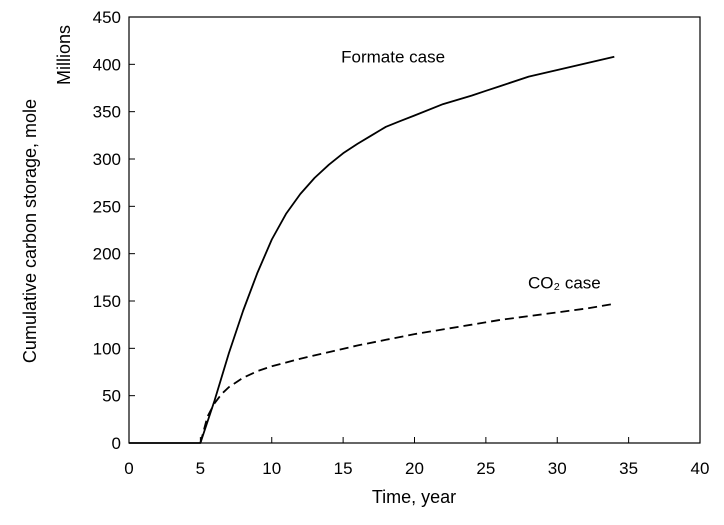 The width and height of the screenshot is (724, 525). I want to click on x-tick-label: 30, so click(557, 468).